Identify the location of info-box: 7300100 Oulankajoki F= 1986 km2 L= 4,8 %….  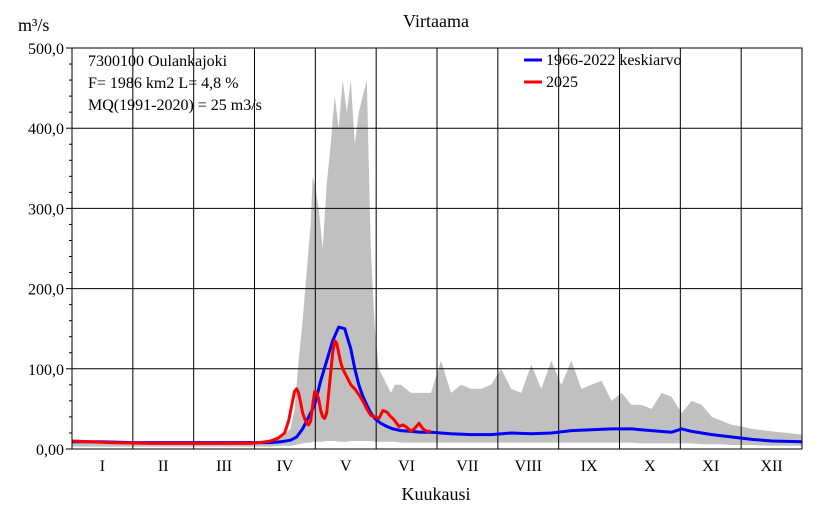
(175, 83).